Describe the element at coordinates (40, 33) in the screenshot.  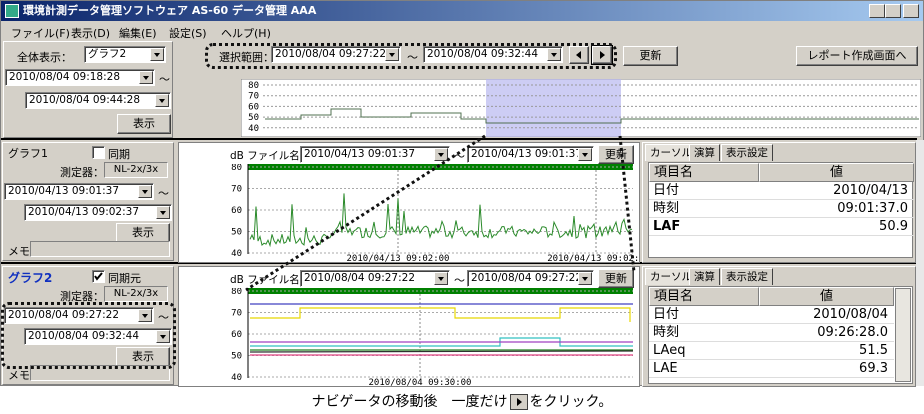
I see `menu-item: ファイル(F)` at that location.